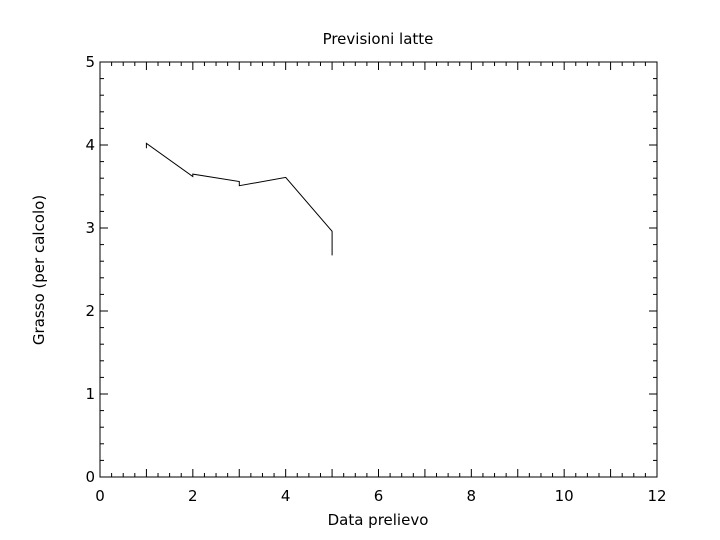  I want to click on x-tick-labels: 0 2 4 6 8 10 12, so click(380, 496).